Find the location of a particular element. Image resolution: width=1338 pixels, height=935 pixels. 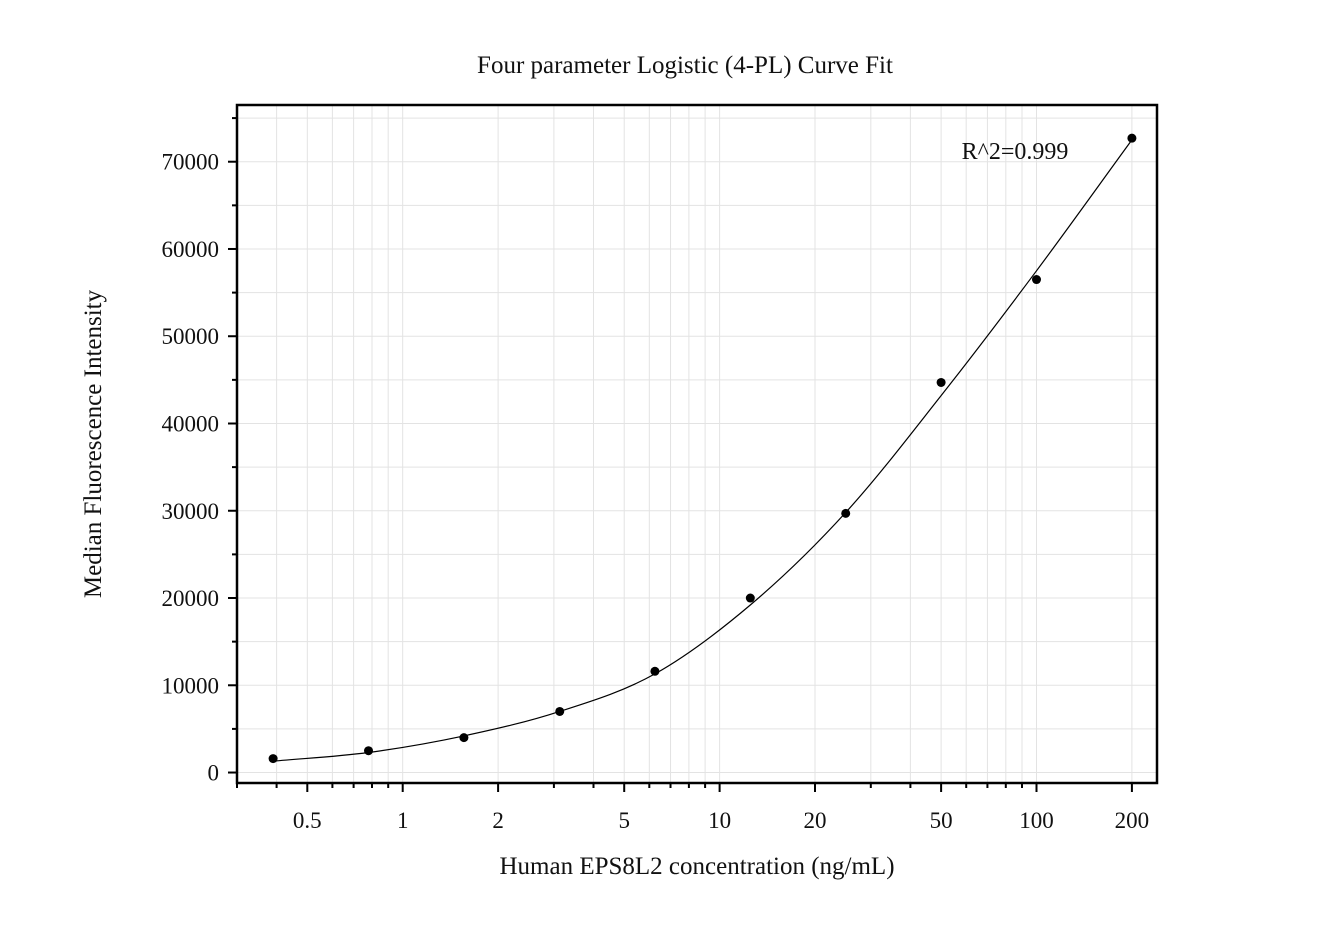

y-tick-label: 70000 is located at coordinates (191, 162).